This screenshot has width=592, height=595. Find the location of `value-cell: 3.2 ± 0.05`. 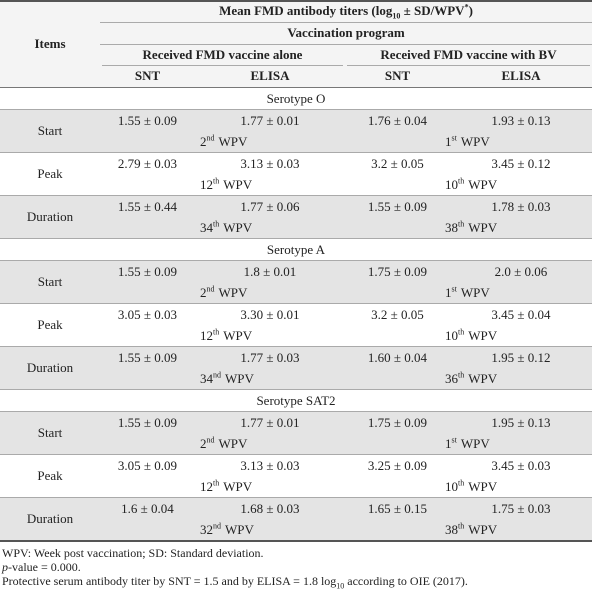

value-cell: 3.2 ± 0.05 is located at coordinates (397, 163).